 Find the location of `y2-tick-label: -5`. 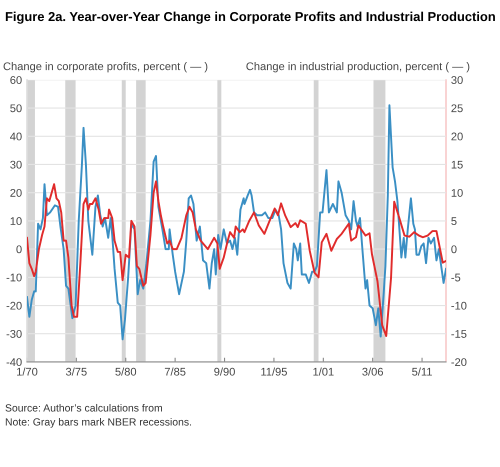

y2-tick-label: -5 is located at coordinates (455, 278).